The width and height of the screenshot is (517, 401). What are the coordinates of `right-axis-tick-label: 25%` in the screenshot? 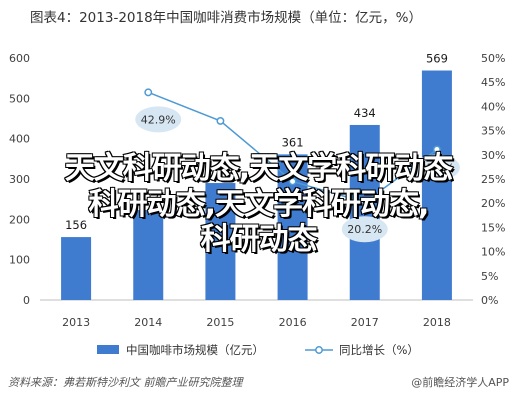 It's located at (493, 179).